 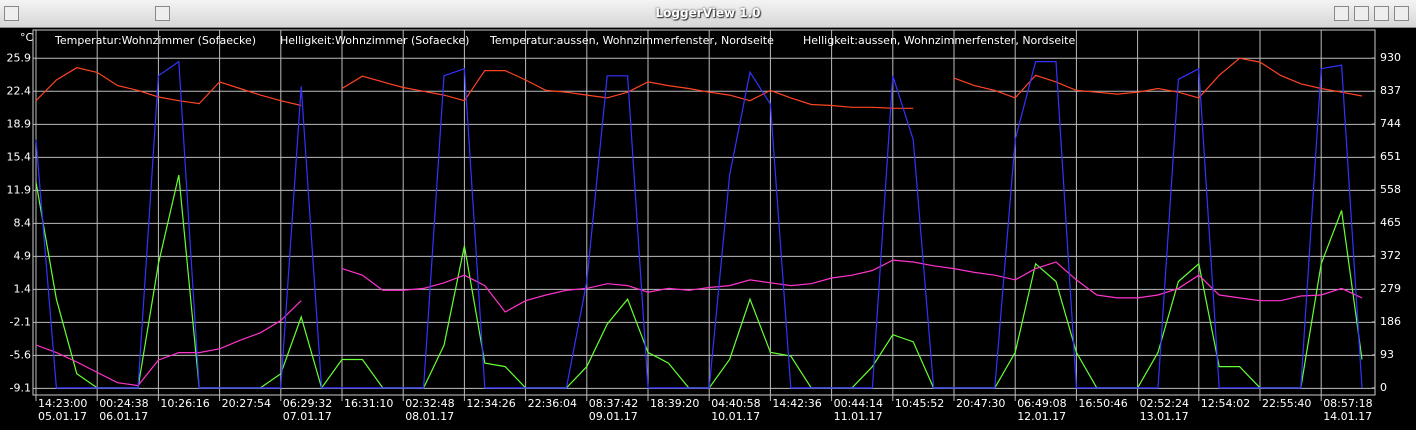 I want to click on minimize-button, so click(x=1361, y=13).